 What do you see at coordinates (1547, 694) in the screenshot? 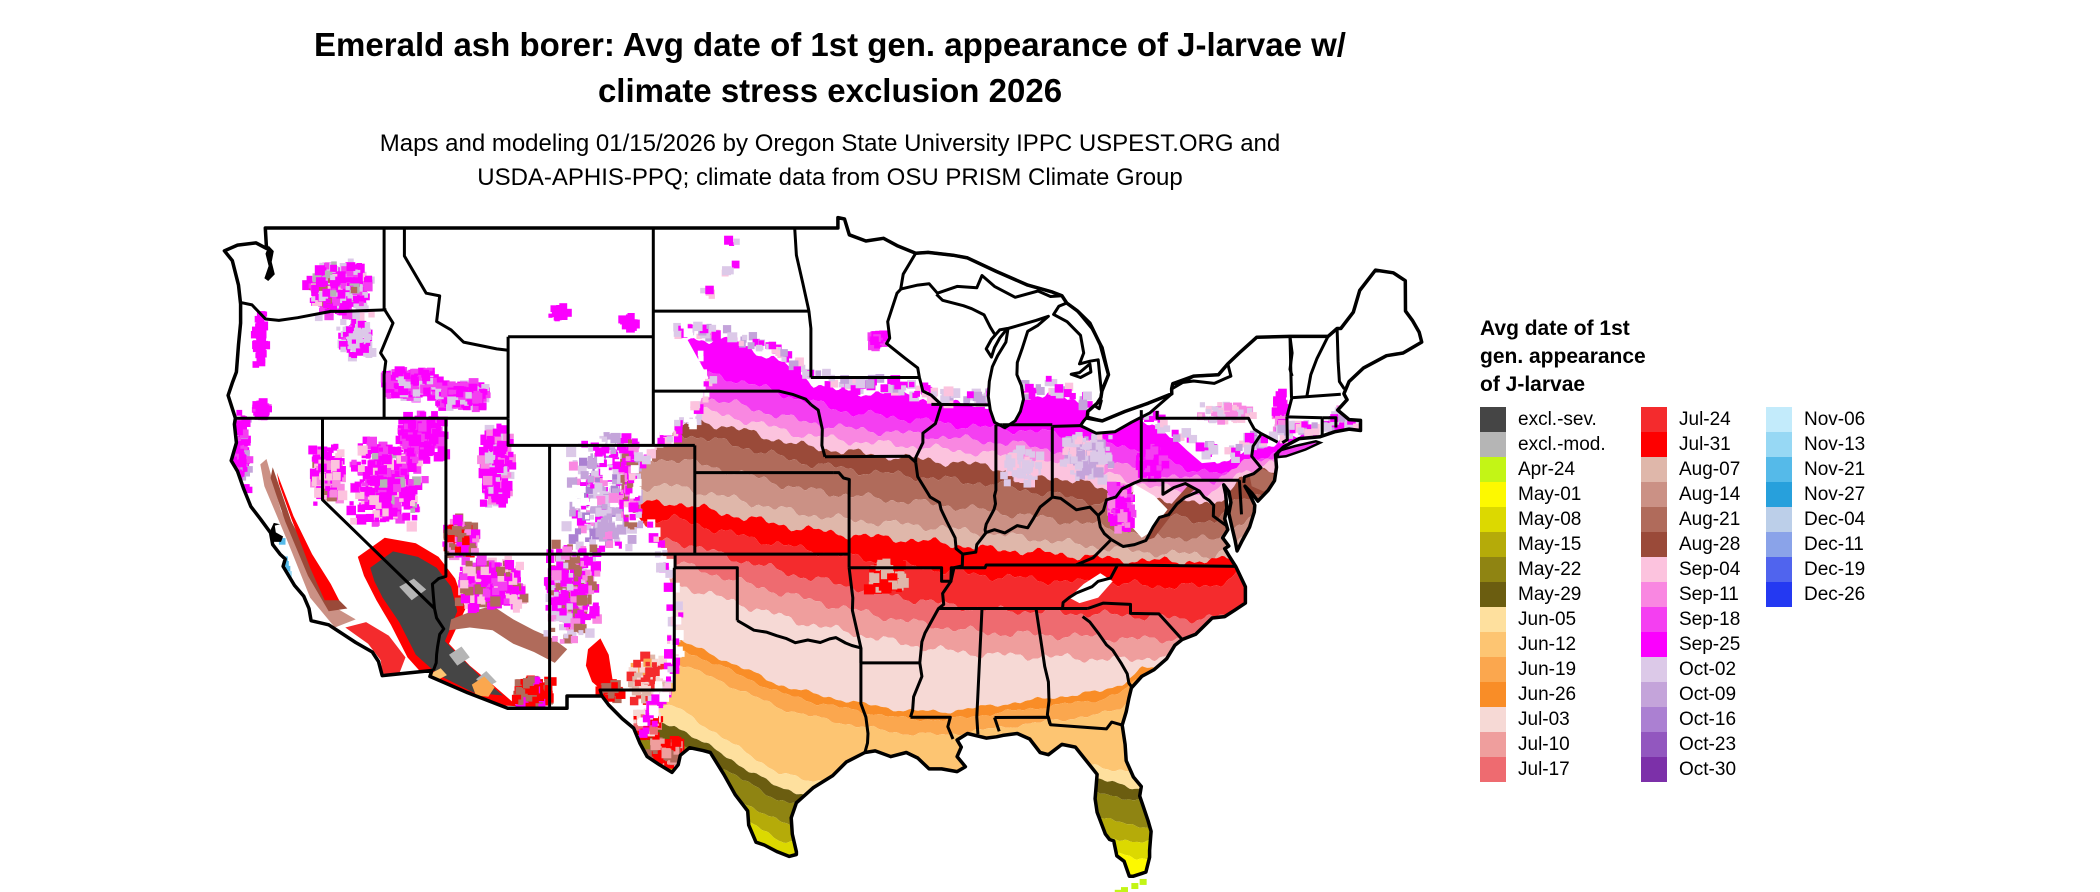
I see `legend-label: Jun-26` at bounding box center [1547, 694].